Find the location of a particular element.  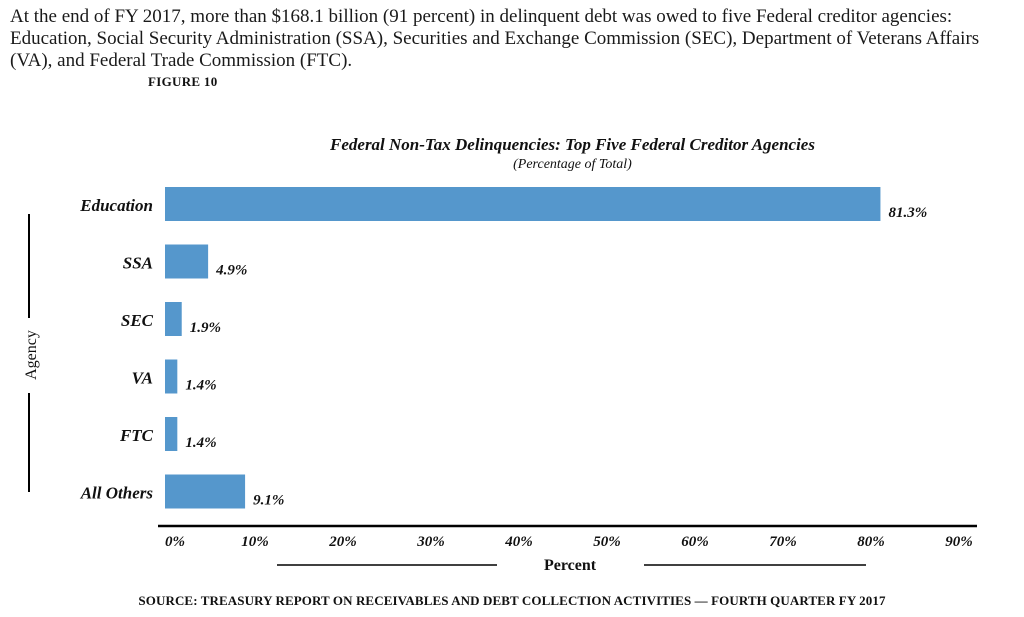

figure-label: FIGURE 10 is located at coordinates (183, 81).